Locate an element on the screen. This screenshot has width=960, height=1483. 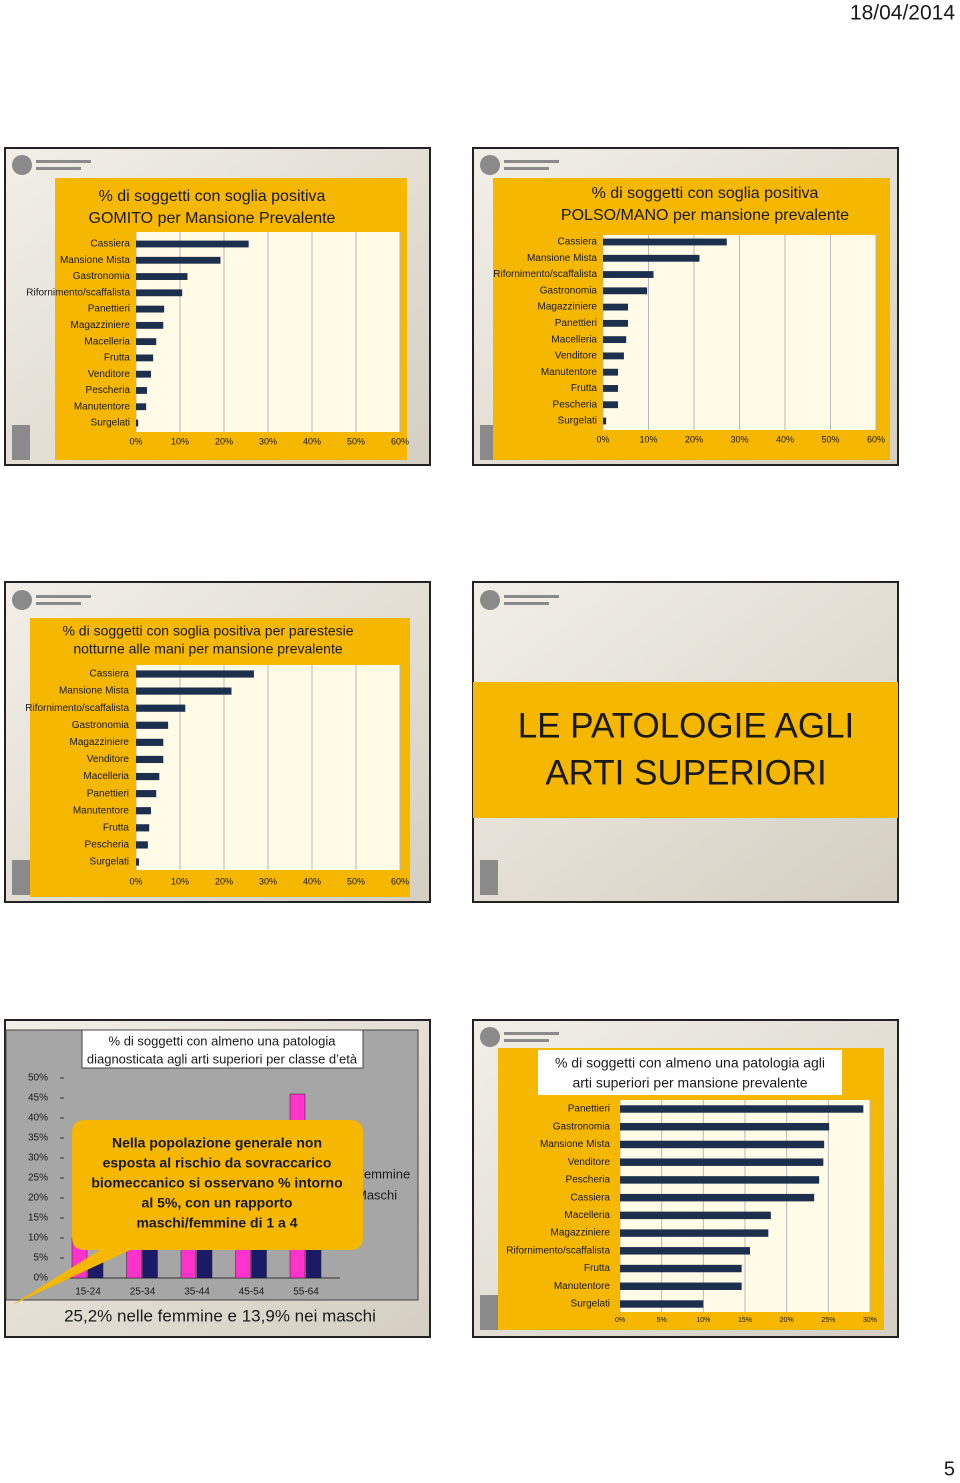
y-tick-label: 25% is located at coordinates (38, 1178).